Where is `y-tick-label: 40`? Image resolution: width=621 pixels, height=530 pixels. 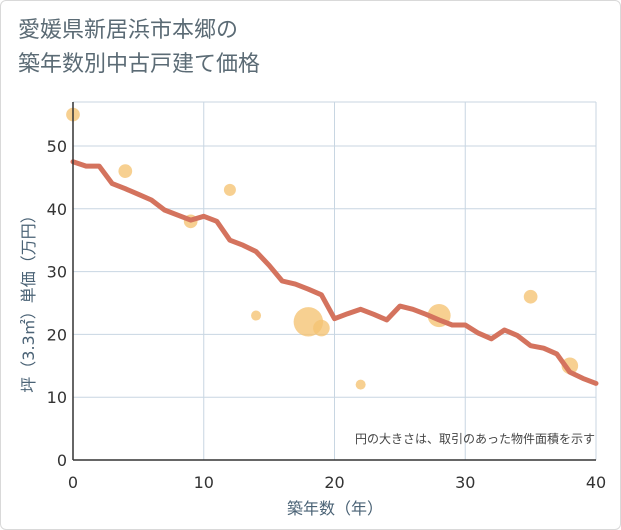 y-tick-label: 40 is located at coordinates (57, 209).